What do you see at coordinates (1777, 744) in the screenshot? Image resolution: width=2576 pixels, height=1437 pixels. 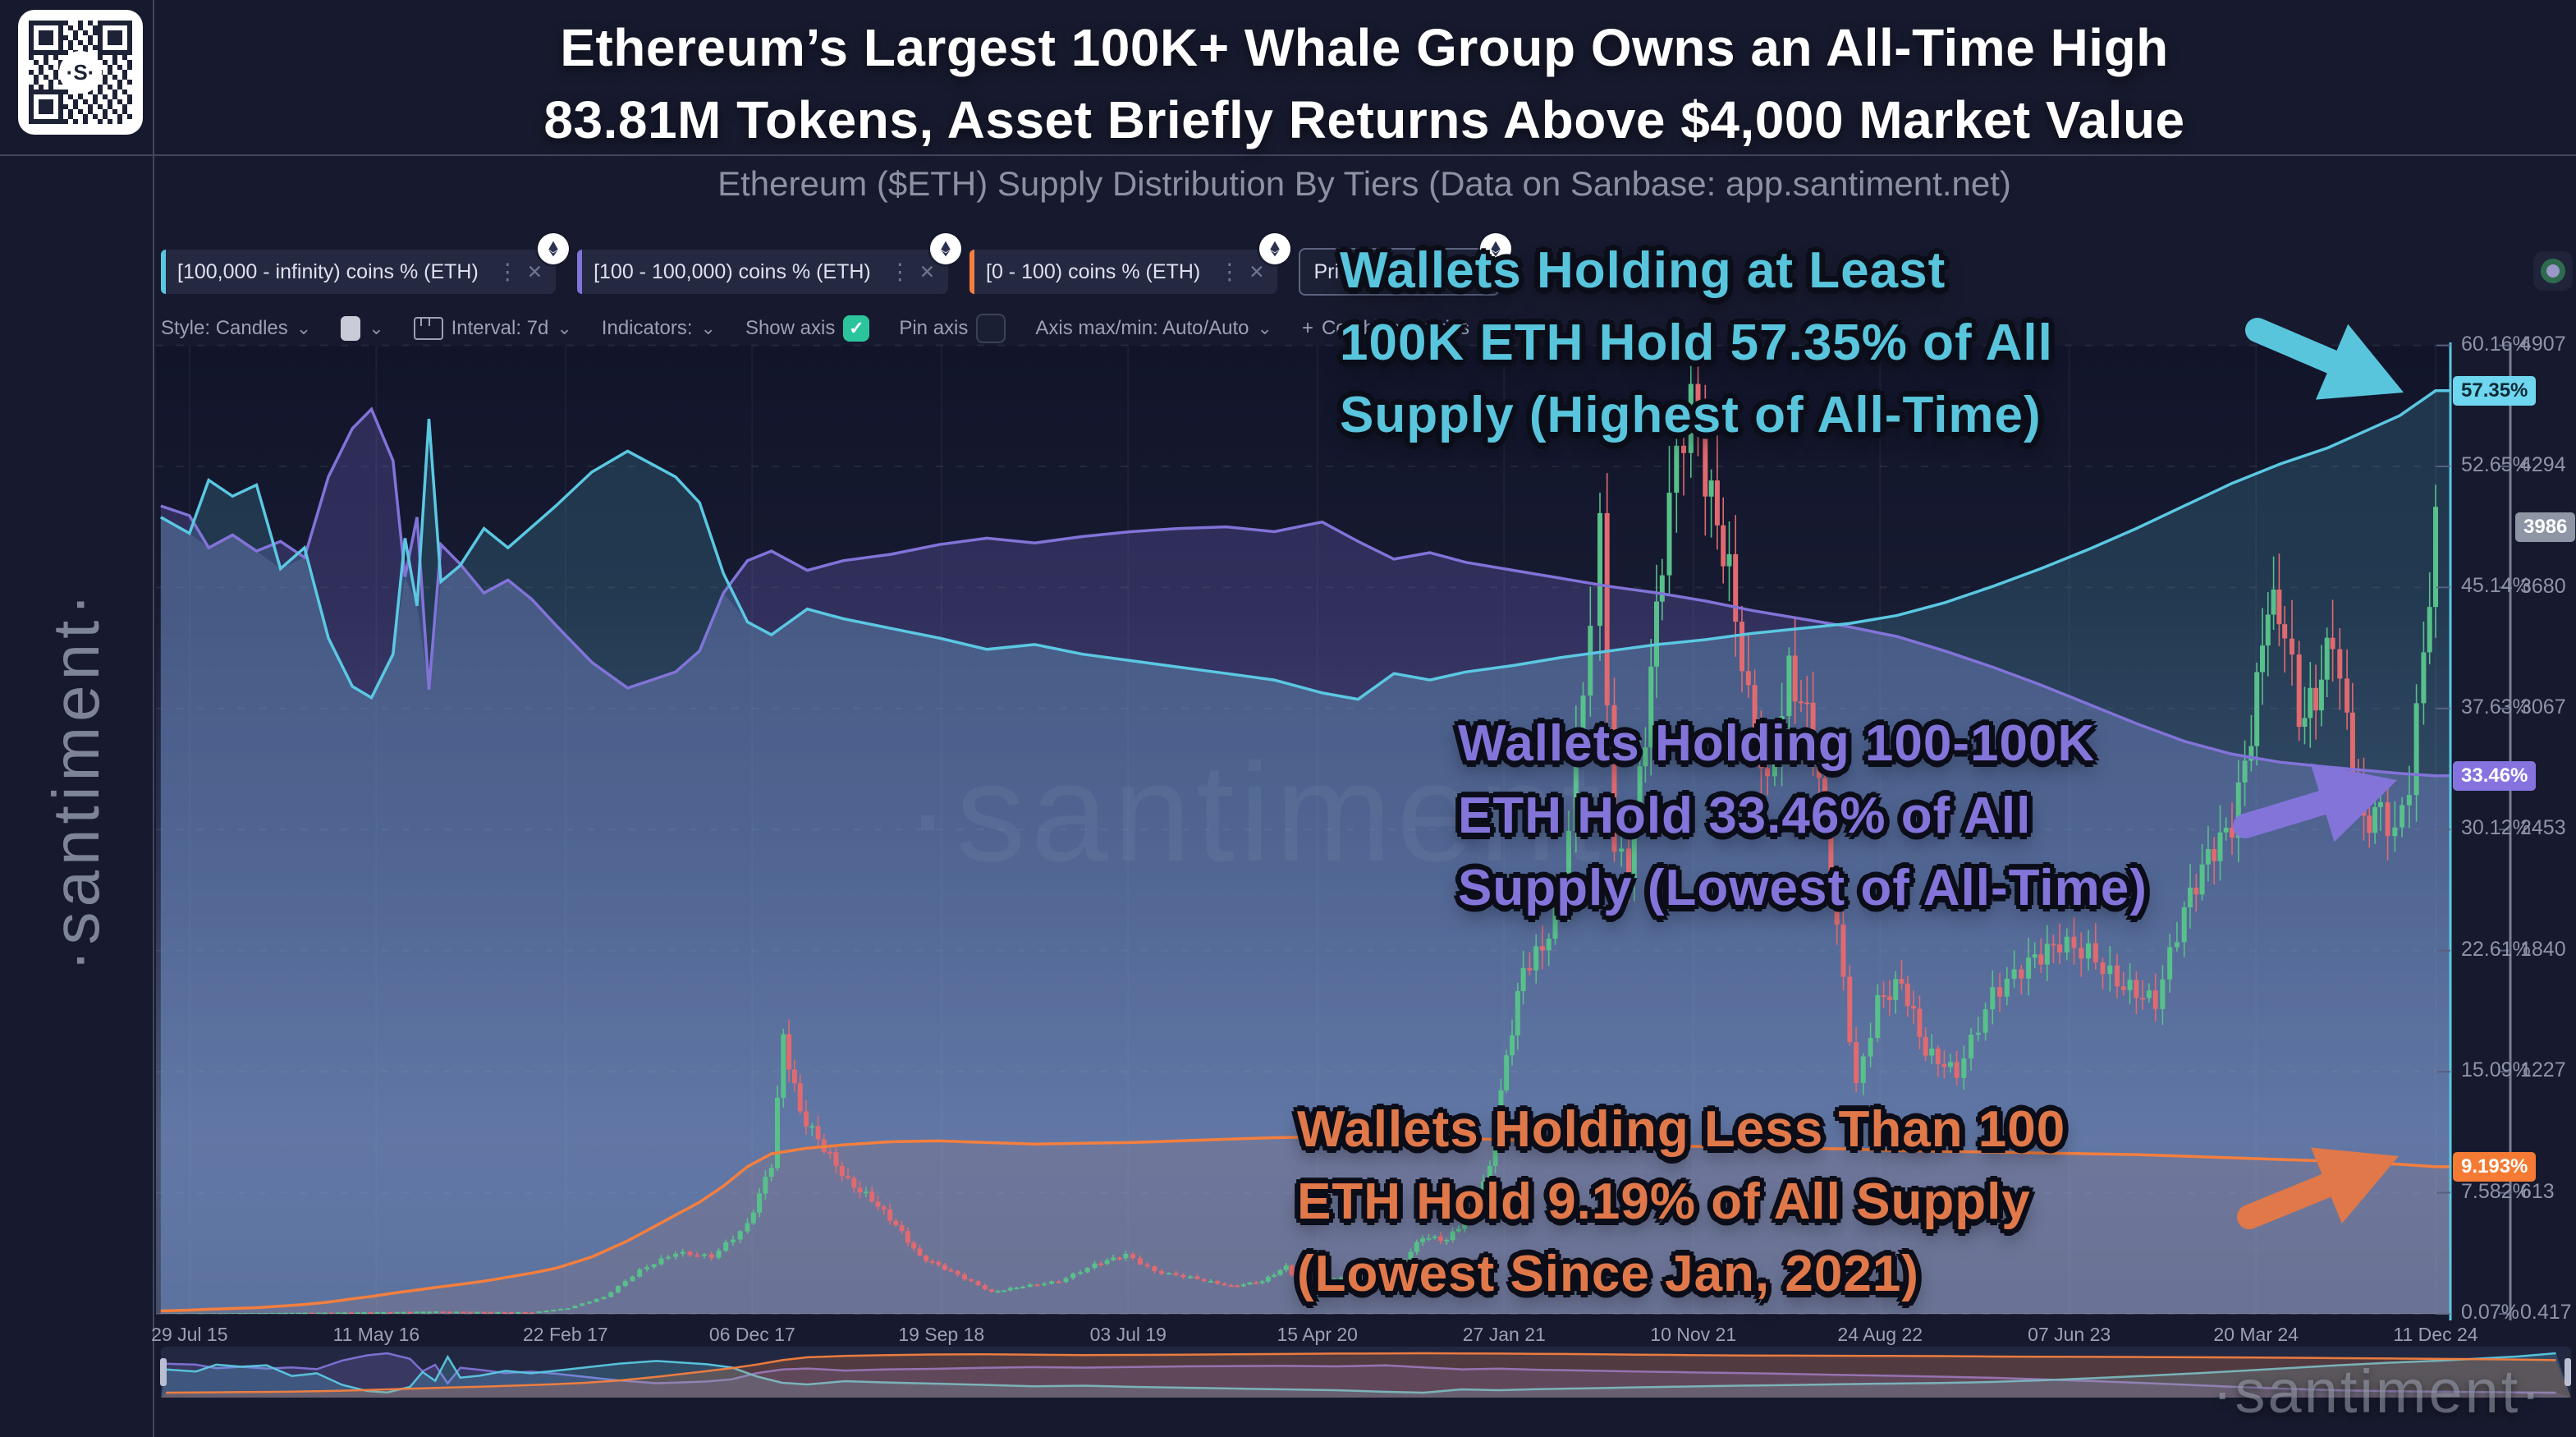 I see `annotation-line: Wallets Holding 100-100K` at bounding box center [1777, 744].